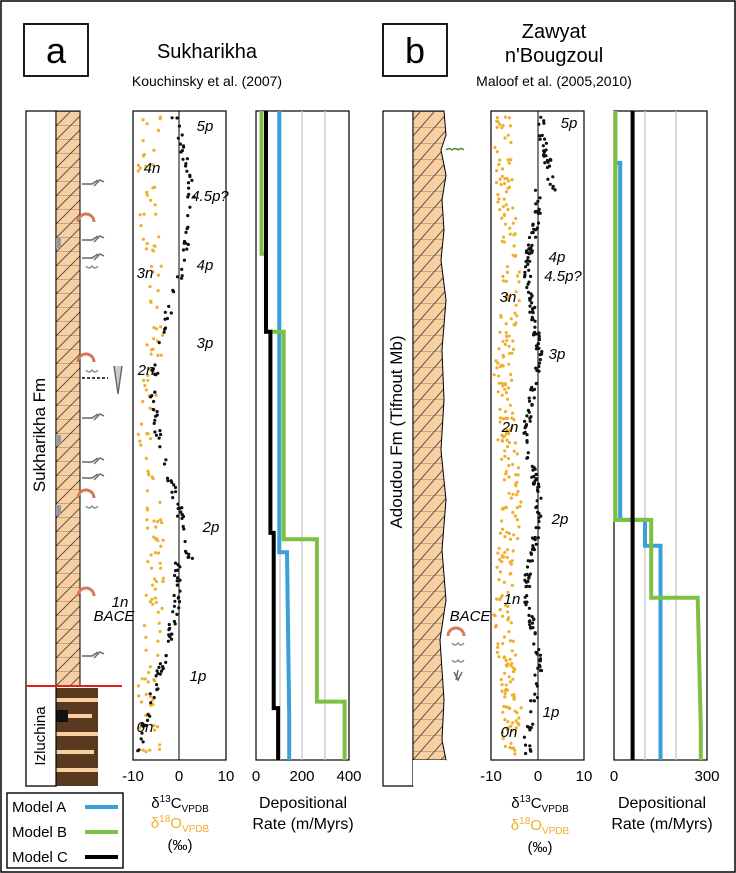  What do you see at coordinates (99, 419) in the screenshot?
I see `panel-a-fossil-icons` at bounding box center [99, 419].